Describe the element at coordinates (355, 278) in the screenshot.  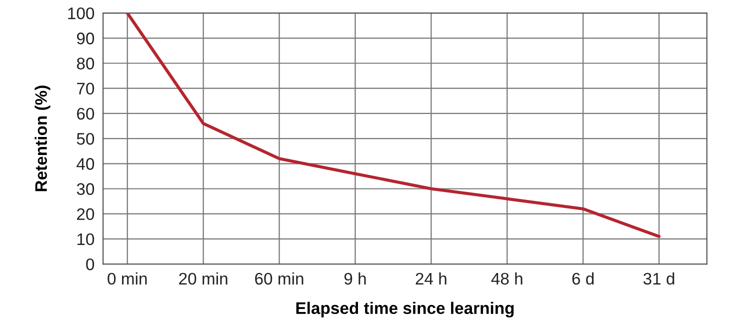
I see `x-tick-label: 9 h` at that location.